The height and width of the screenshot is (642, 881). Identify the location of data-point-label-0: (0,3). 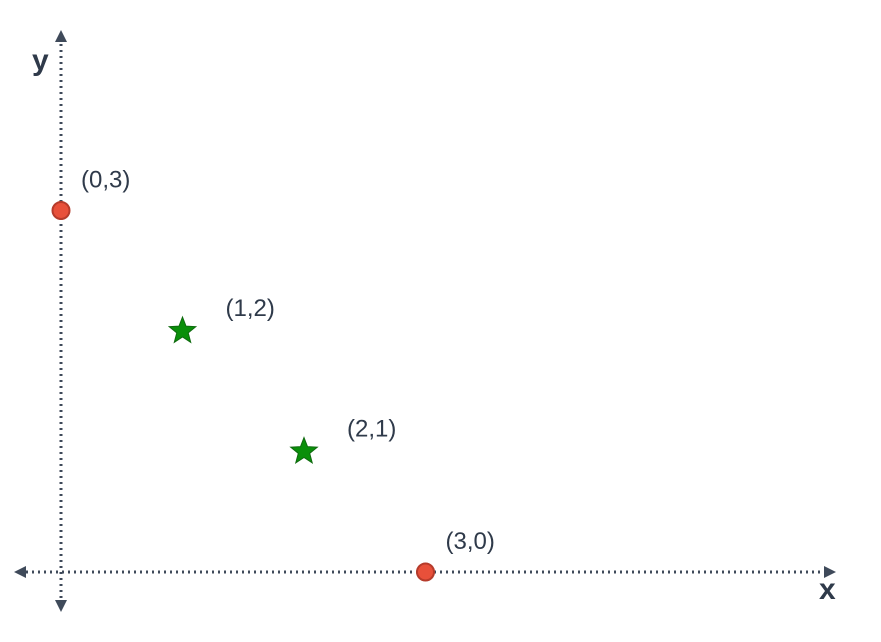
(105, 180).